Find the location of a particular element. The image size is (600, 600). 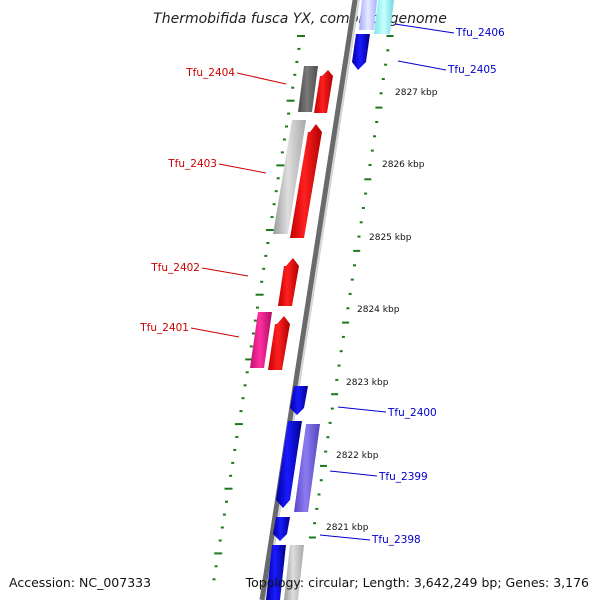

label-tfu-2405: Tfu_2405 is located at coordinates (472, 70).